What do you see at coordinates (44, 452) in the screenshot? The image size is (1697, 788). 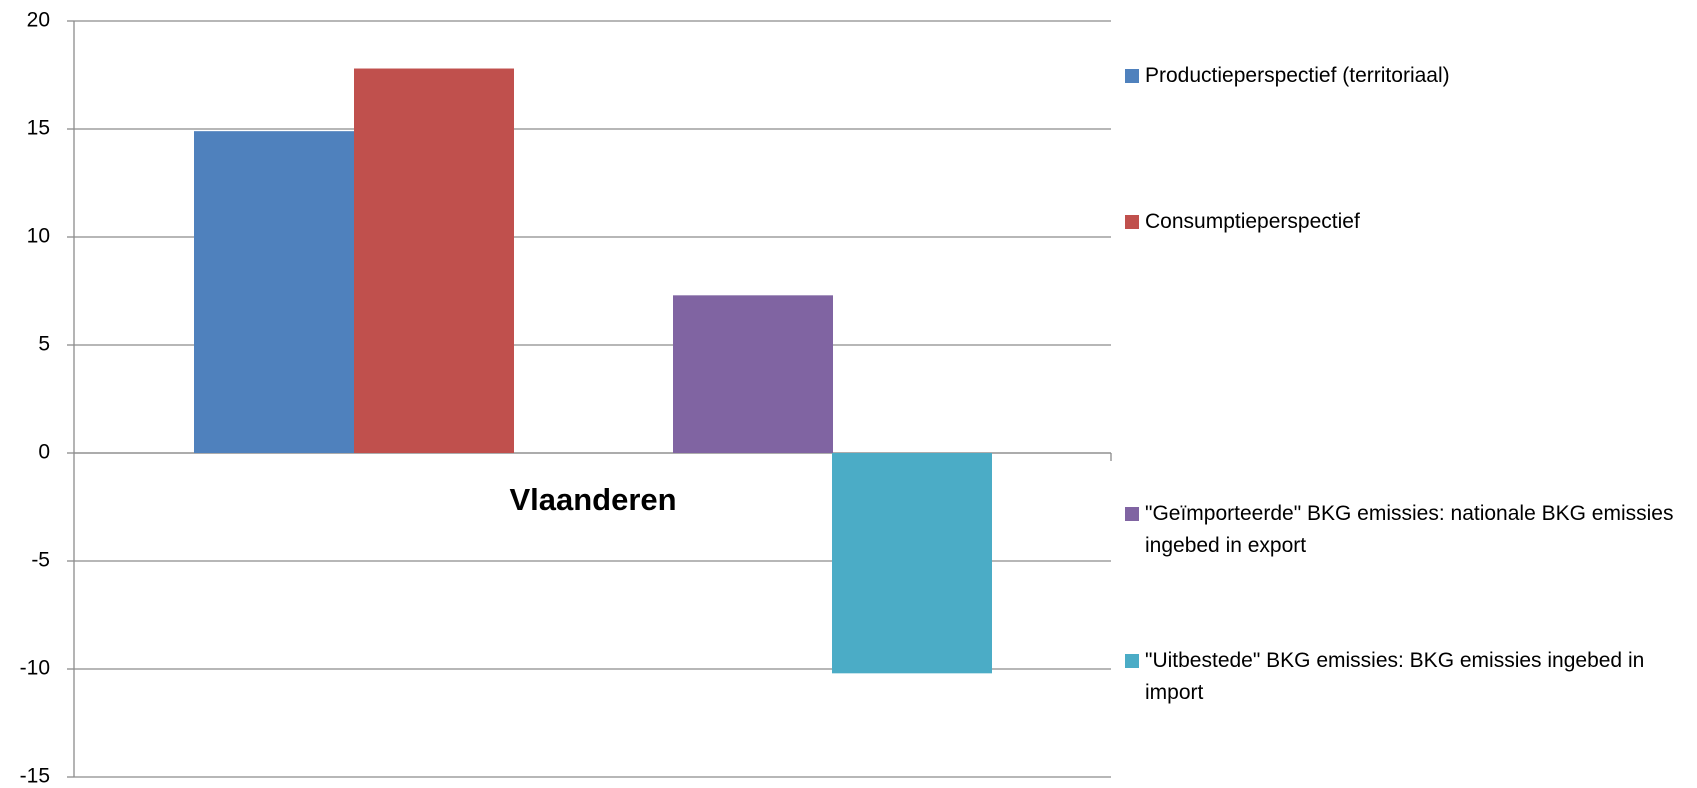 I see `y-tick-label: 0` at bounding box center [44, 452].